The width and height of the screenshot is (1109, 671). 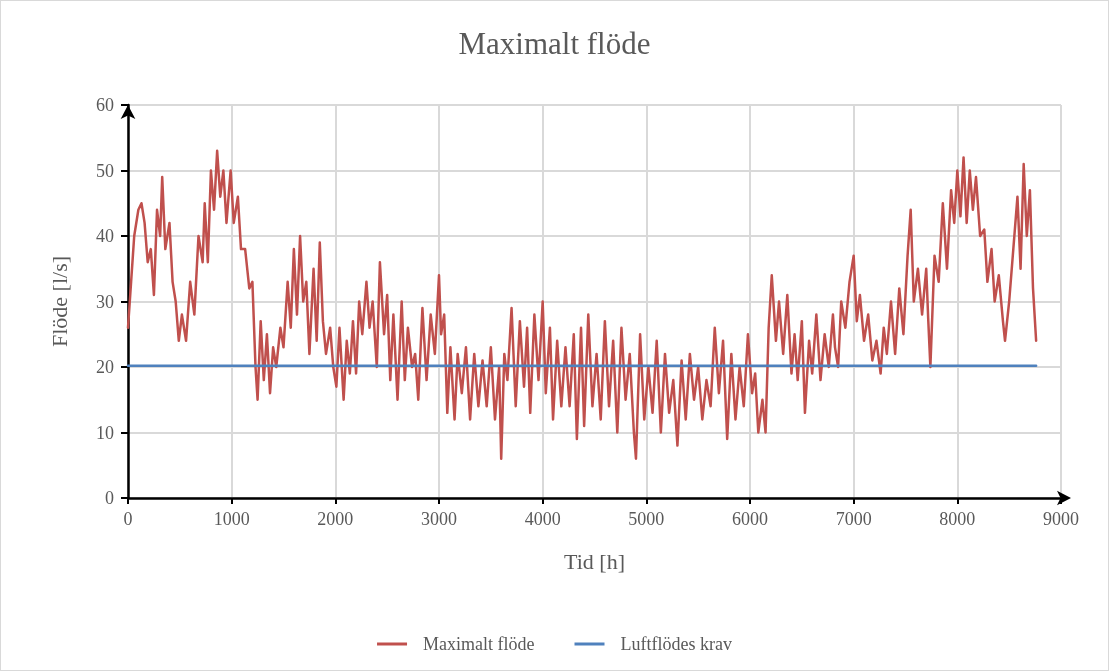 I want to click on x-tick-label: 1000, so click(x=231, y=519).